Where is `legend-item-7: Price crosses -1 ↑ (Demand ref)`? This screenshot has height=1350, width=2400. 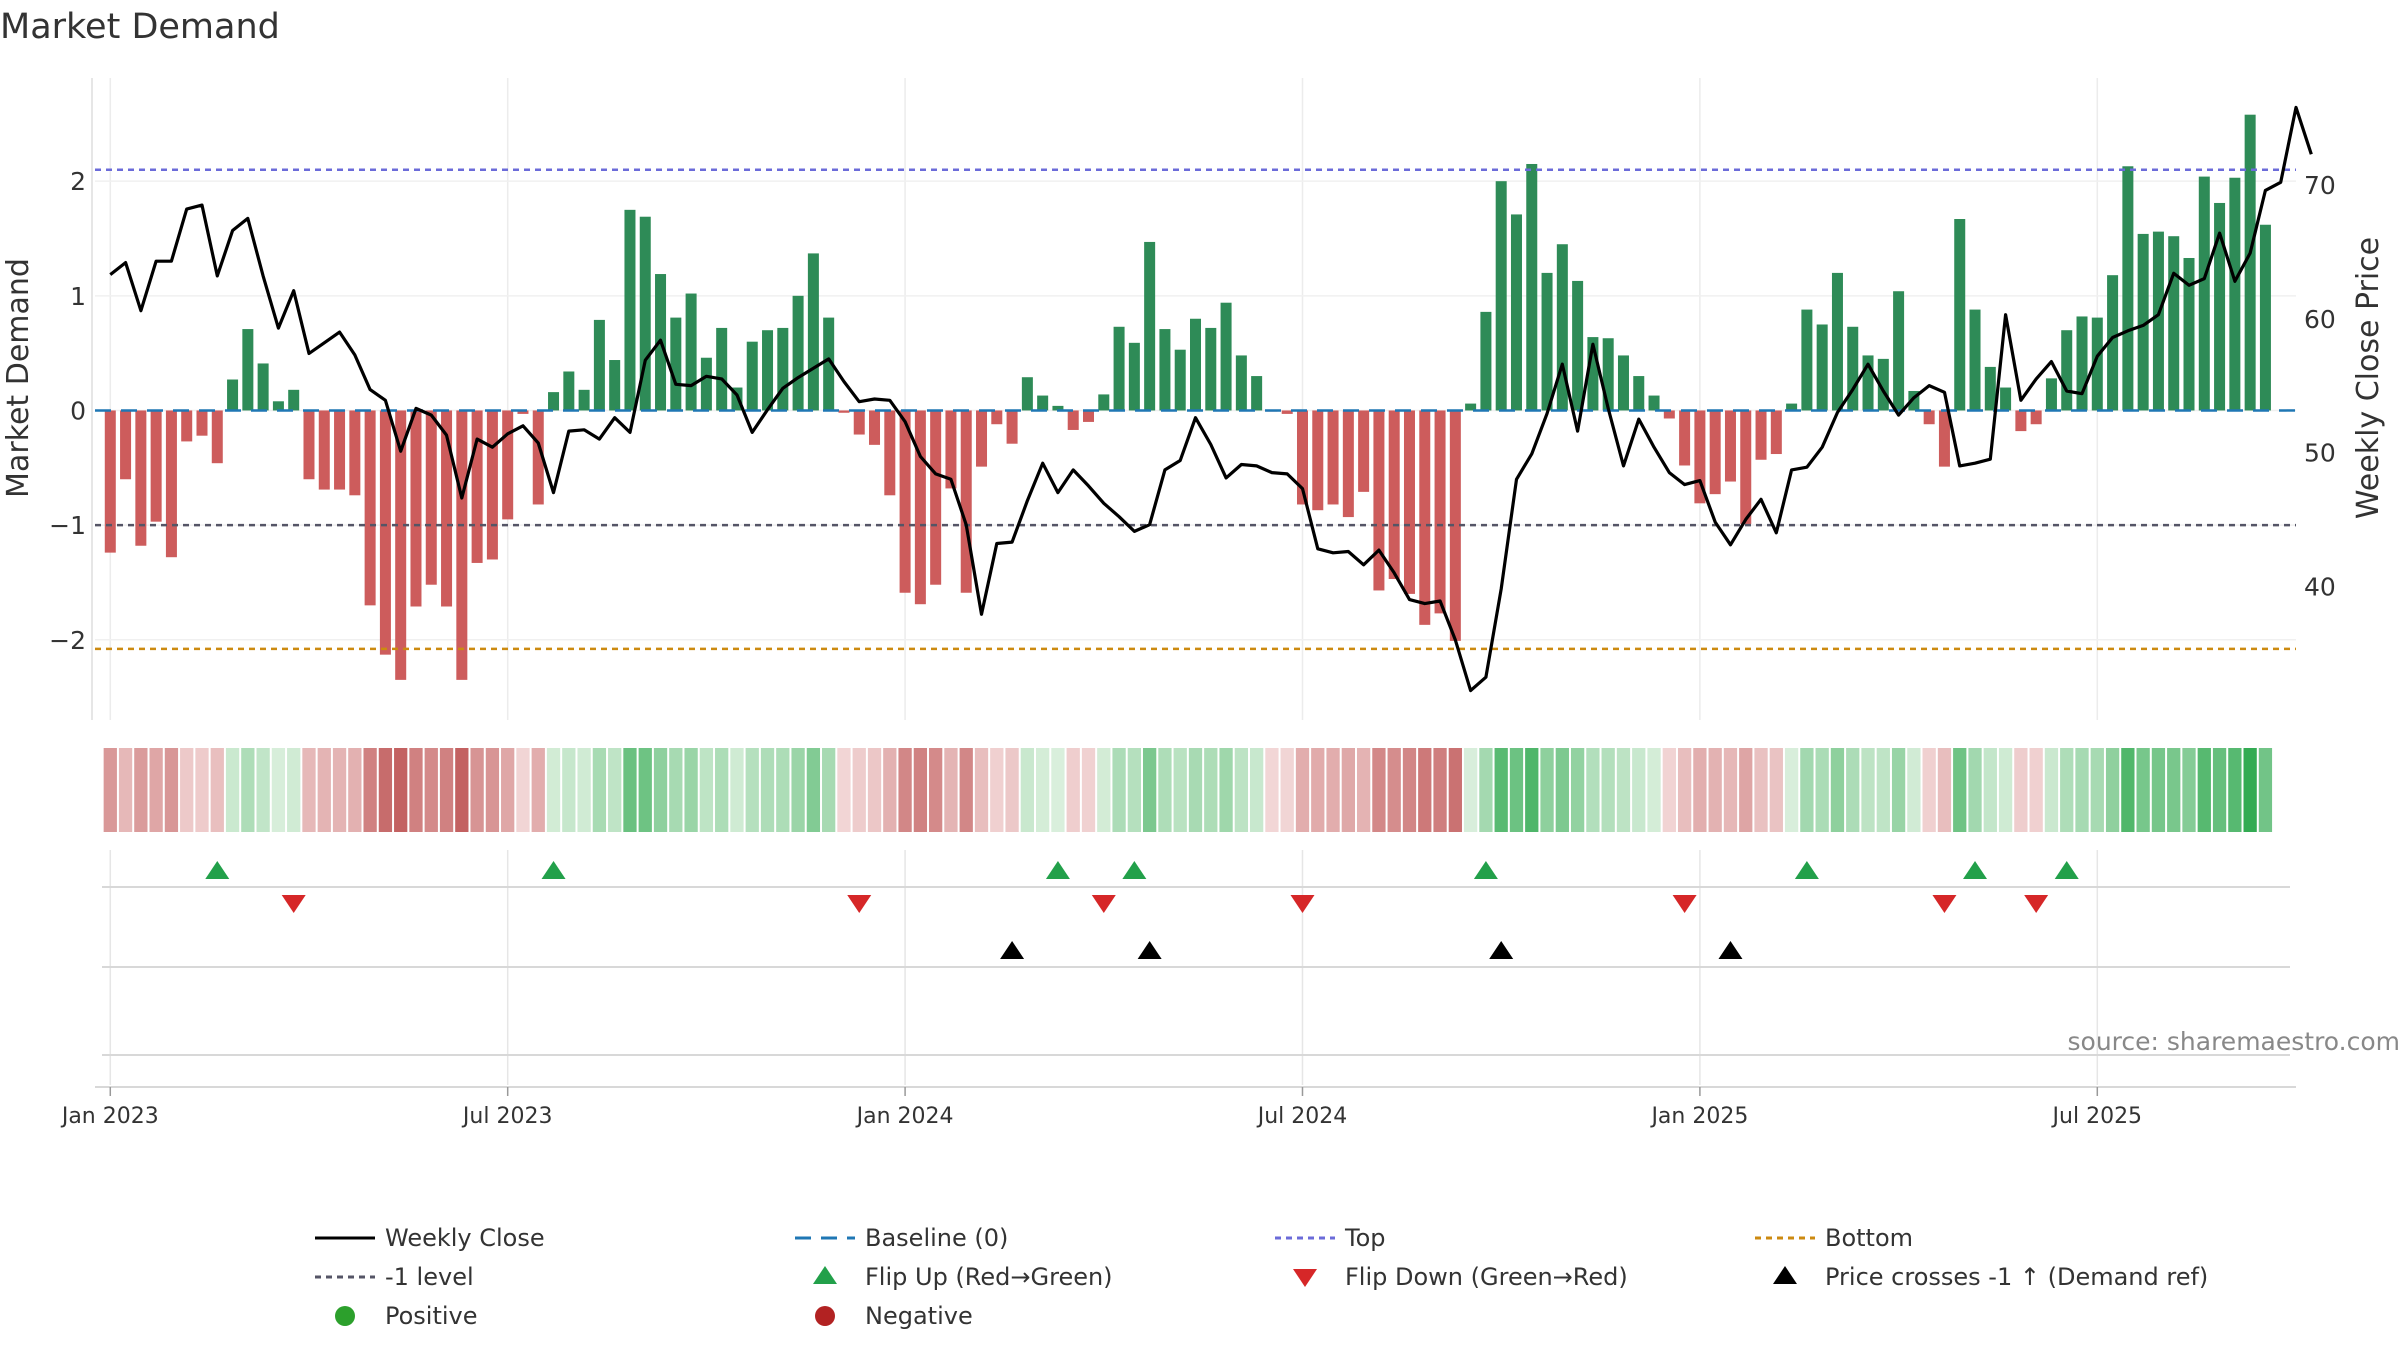
legend-item-7: Price crosses -1 ↑ (Demand ref) is located at coordinates (1990, 1277).